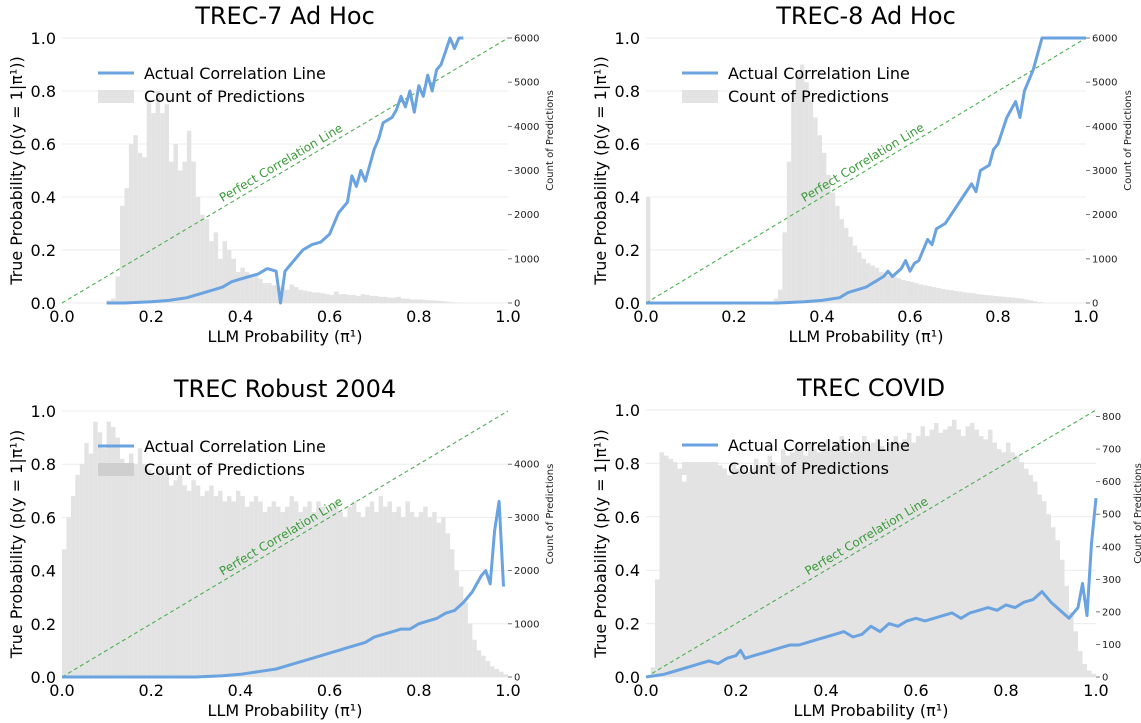 This screenshot has height=723, width=1141. What do you see at coordinates (1111, 645) in the screenshot?
I see `y2-tick-label: 100` at bounding box center [1111, 645].